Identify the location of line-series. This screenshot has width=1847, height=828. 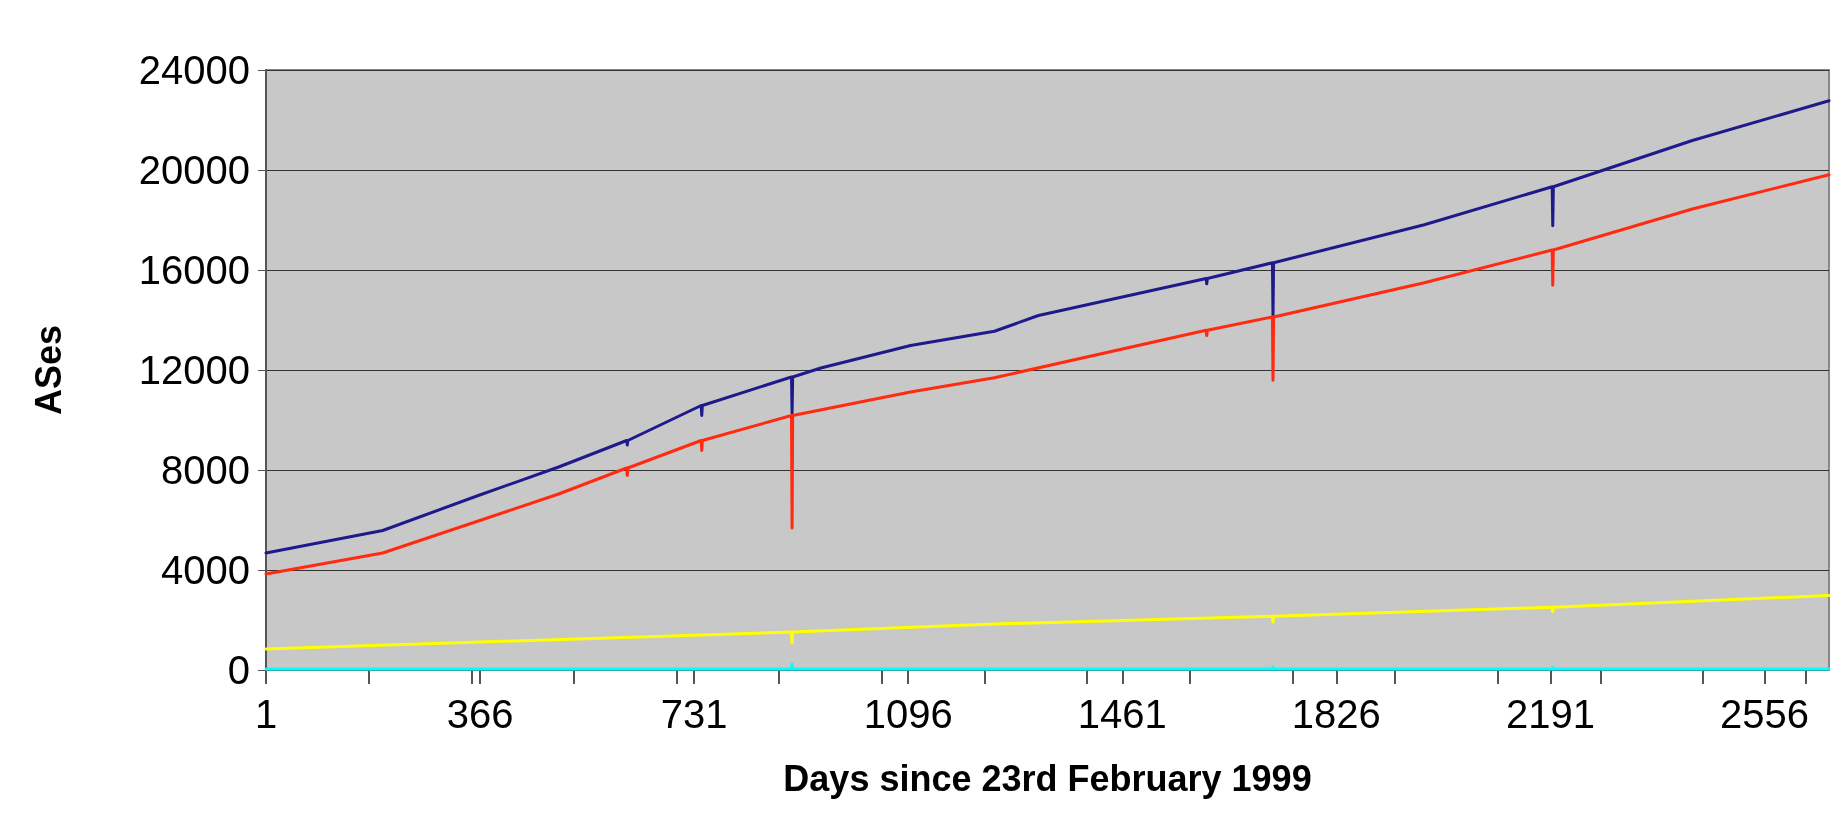
(1047, 622).